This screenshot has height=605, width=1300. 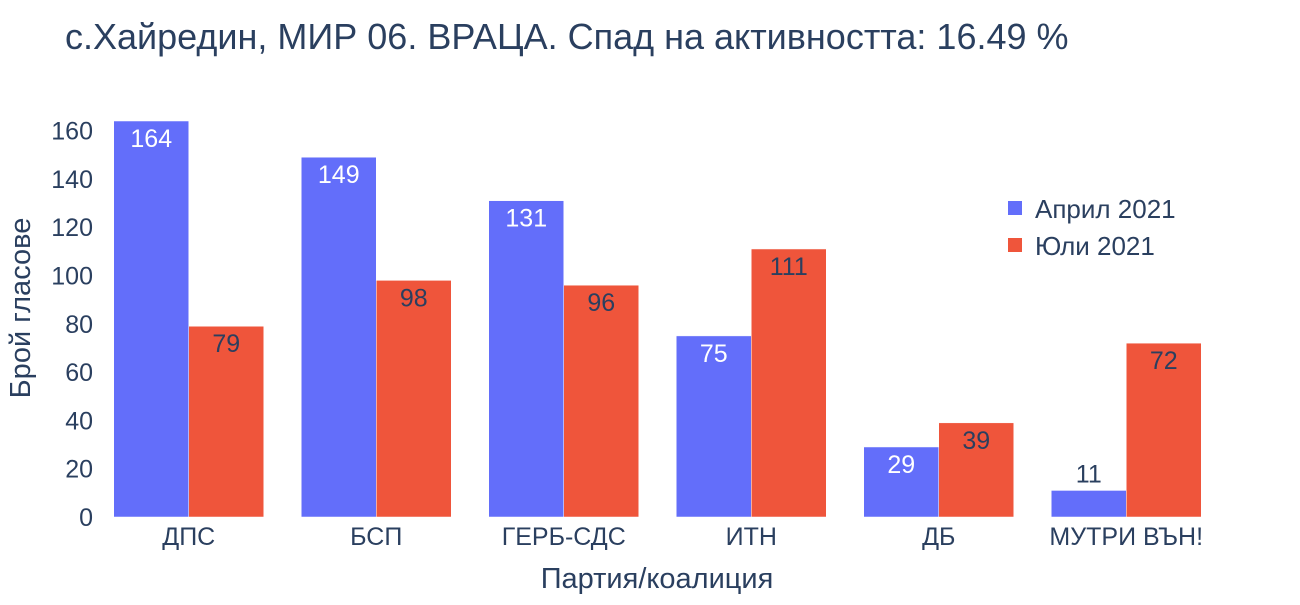 What do you see at coordinates (226, 344) in the screenshot?
I see `data-label: 79` at bounding box center [226, 344].